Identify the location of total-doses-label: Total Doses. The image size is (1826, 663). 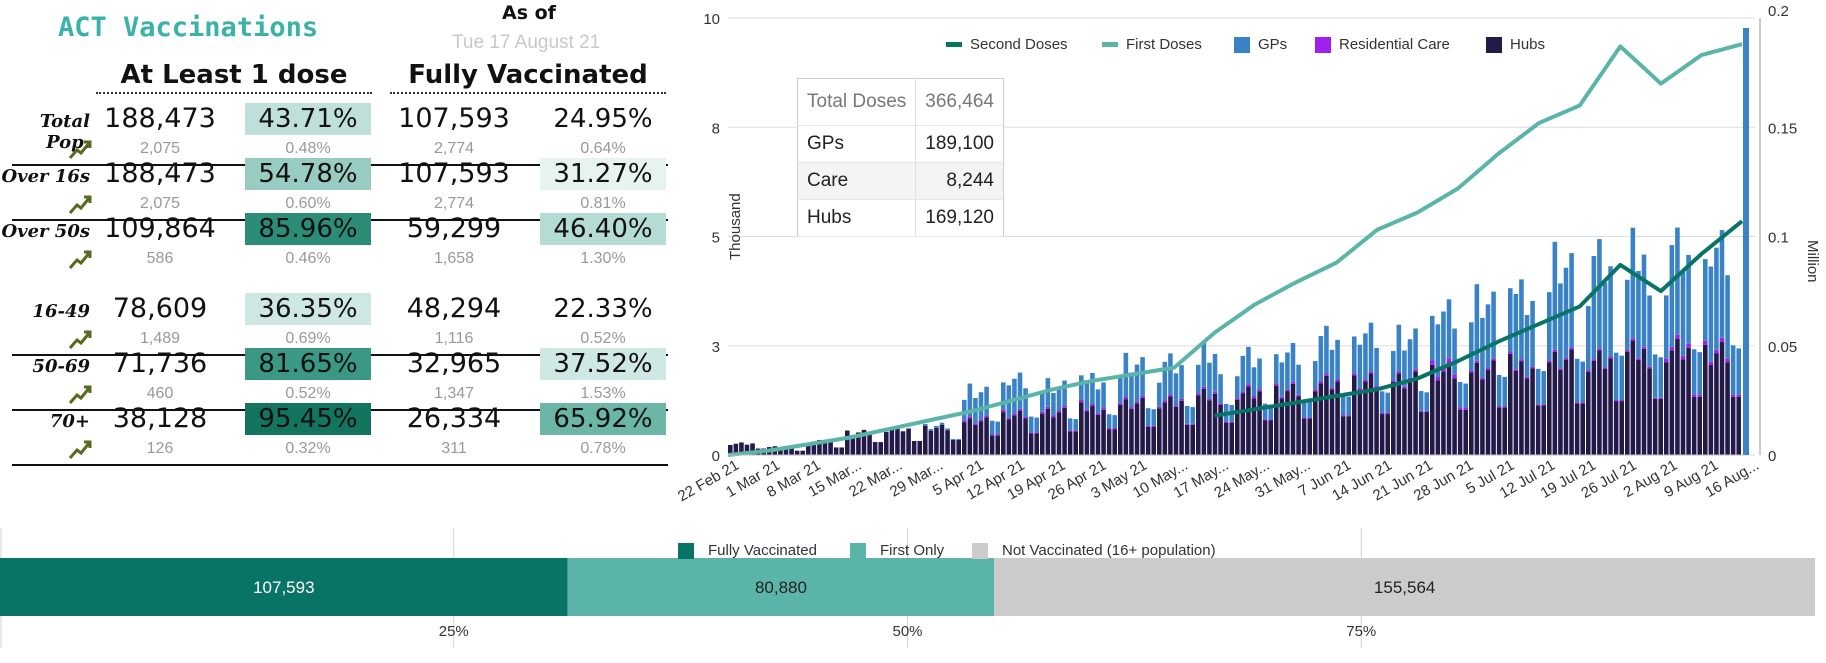
(856, 102).